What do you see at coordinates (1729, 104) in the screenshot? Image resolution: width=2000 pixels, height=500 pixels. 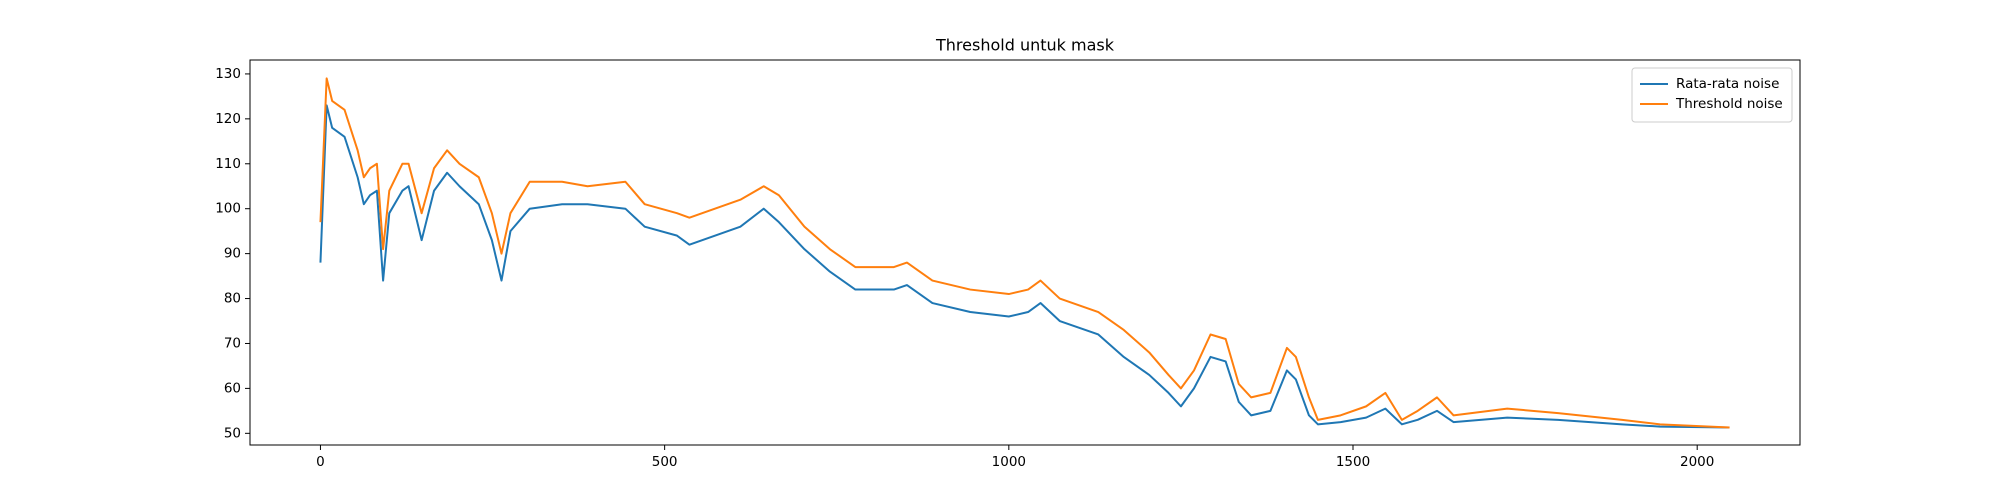 I see `legend-label: Threshold noise` at bounding box center [1729, 104].